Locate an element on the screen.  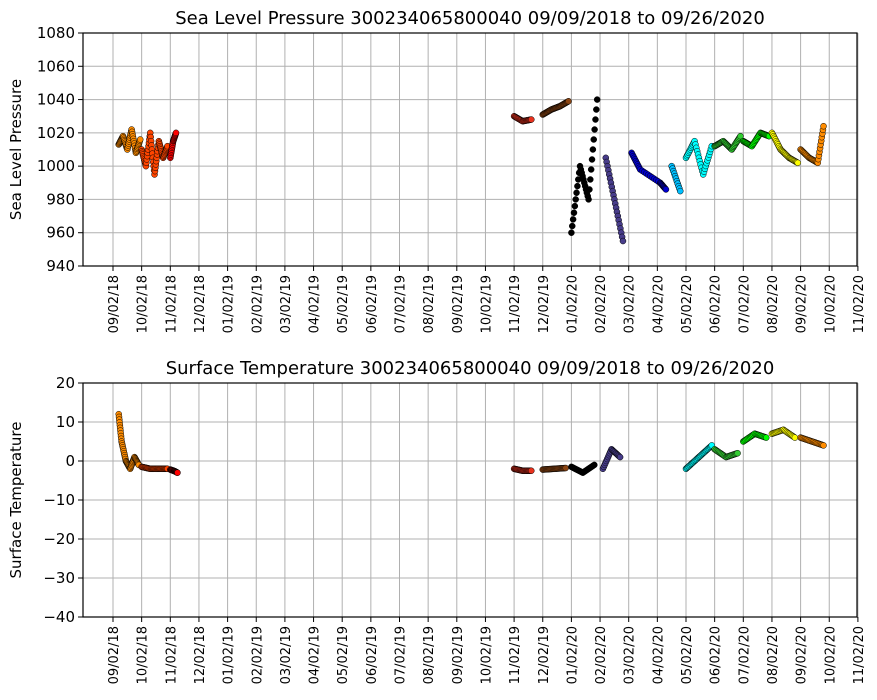
x-tick-label: 09/02/20 is located at coordinates (802, 655).